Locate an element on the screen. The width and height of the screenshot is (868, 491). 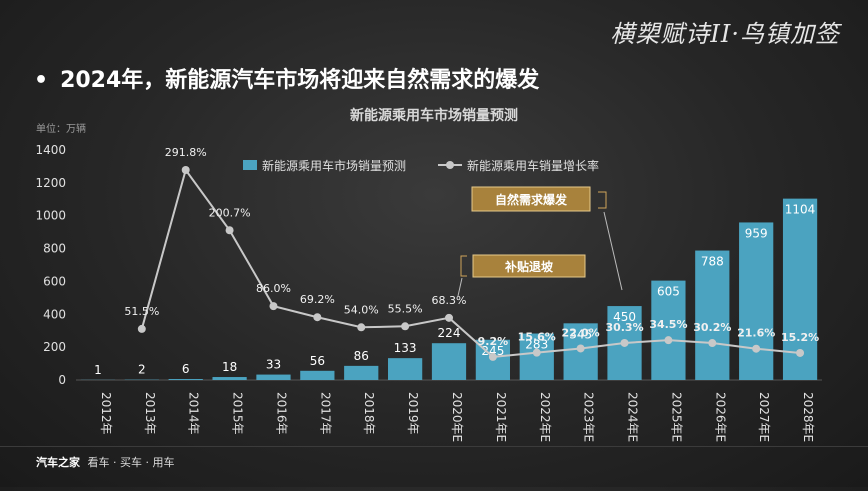
y-tick-label: 0 is located at coordinates (62, 380).